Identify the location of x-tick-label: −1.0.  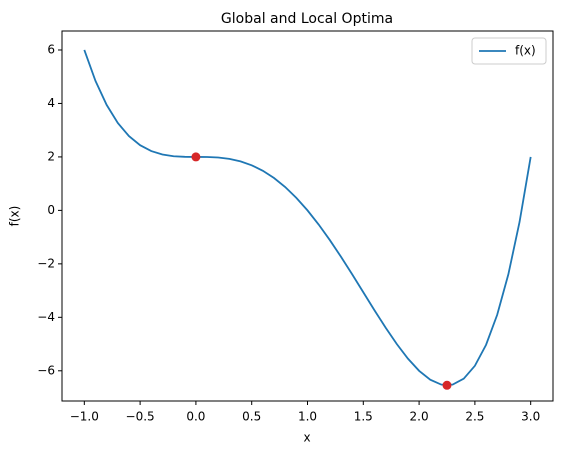
(84, 417).